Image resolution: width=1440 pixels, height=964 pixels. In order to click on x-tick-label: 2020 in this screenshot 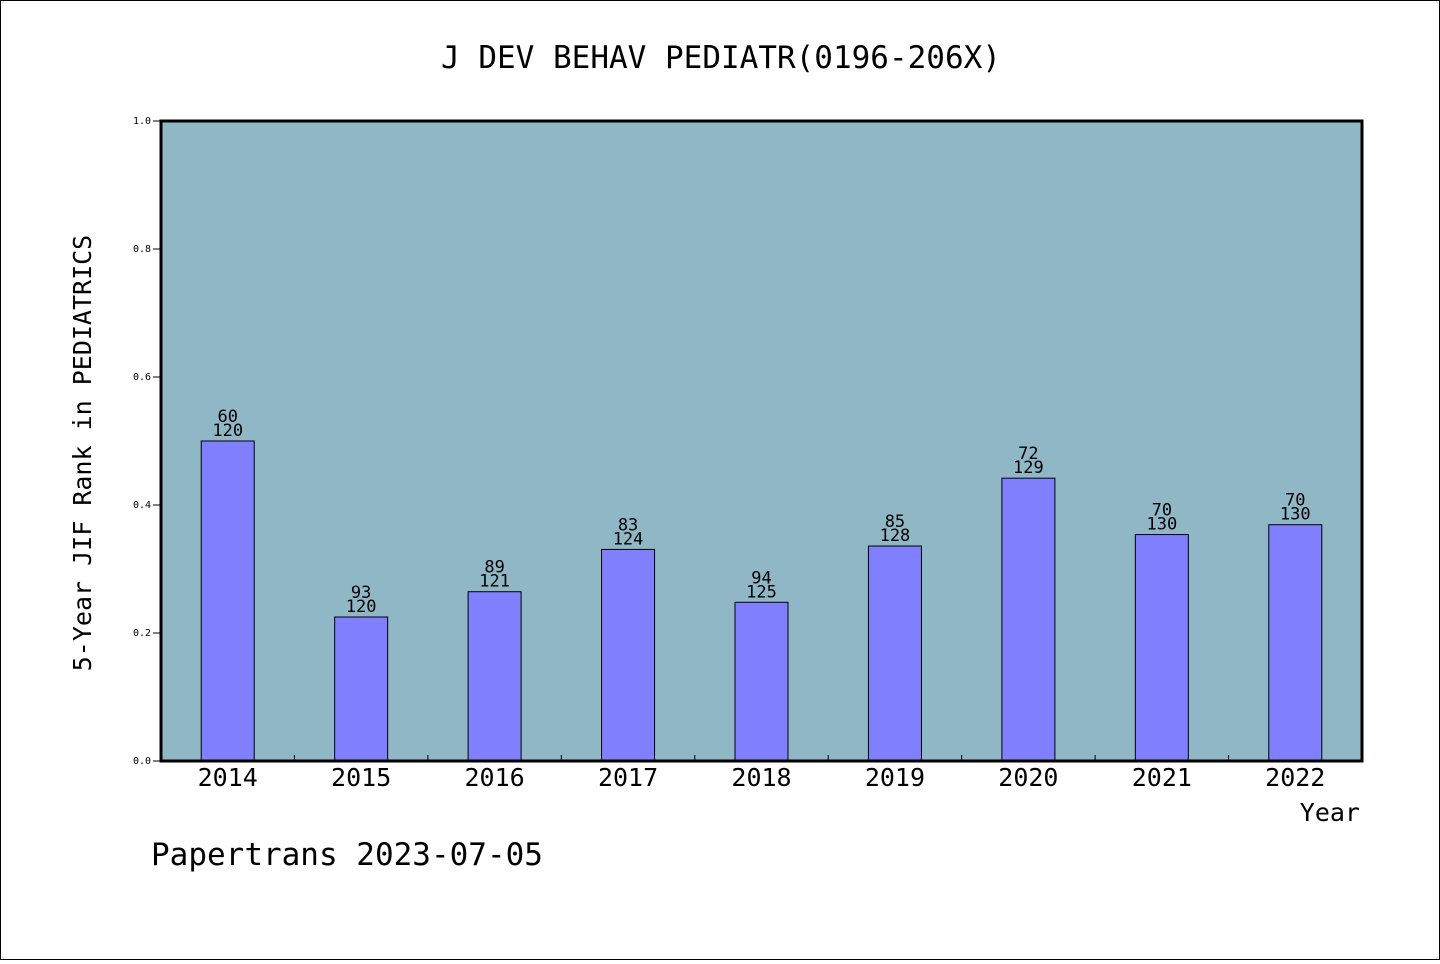, I will do `click(1028, 777)`.